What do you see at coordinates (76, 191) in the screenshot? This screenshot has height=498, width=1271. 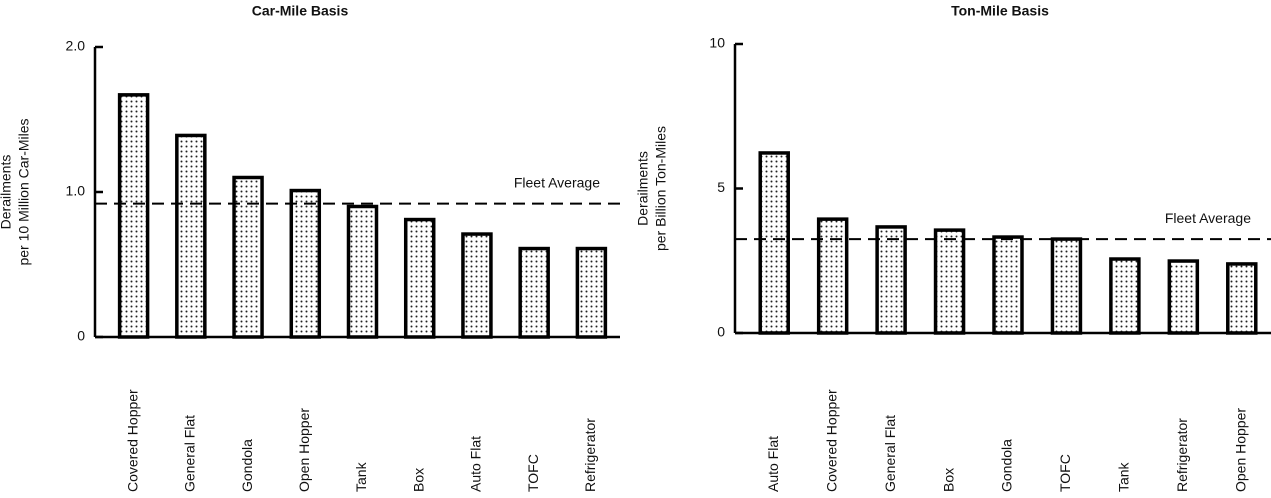 I see `y-tick-label: 1.0` at bounding box center [76, 191].